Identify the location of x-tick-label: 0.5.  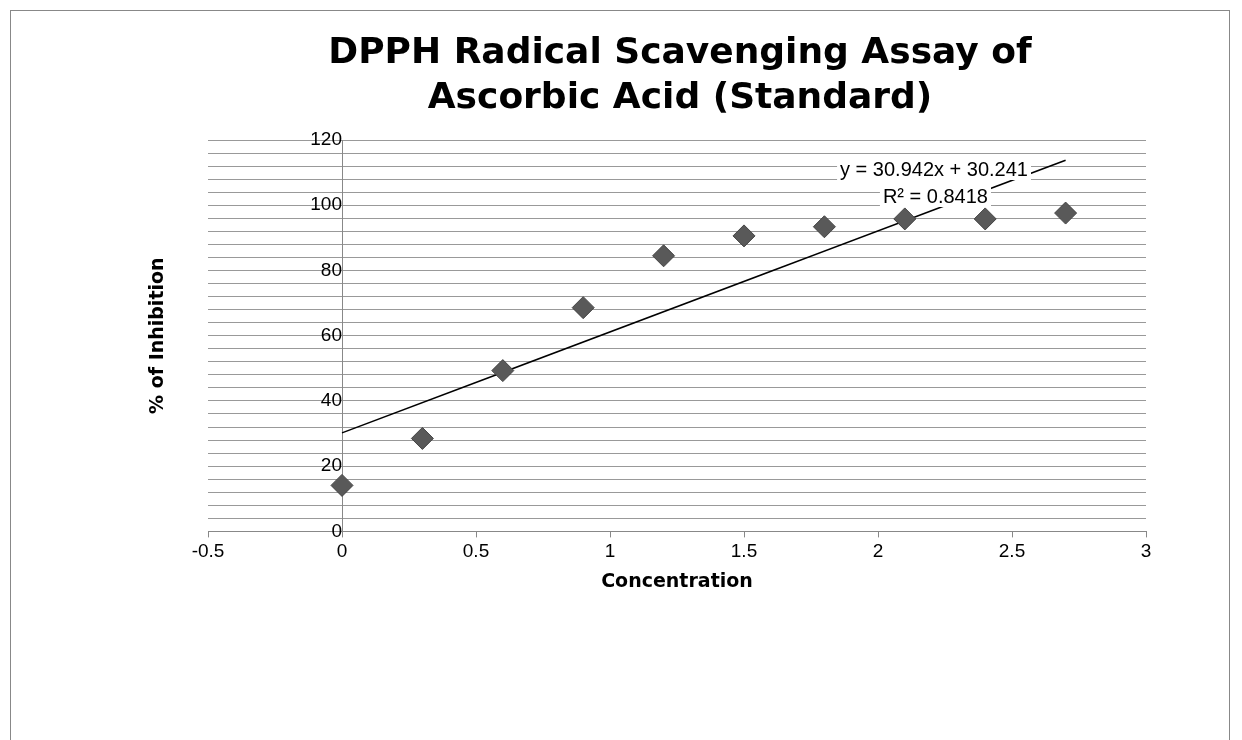
(476, 551).